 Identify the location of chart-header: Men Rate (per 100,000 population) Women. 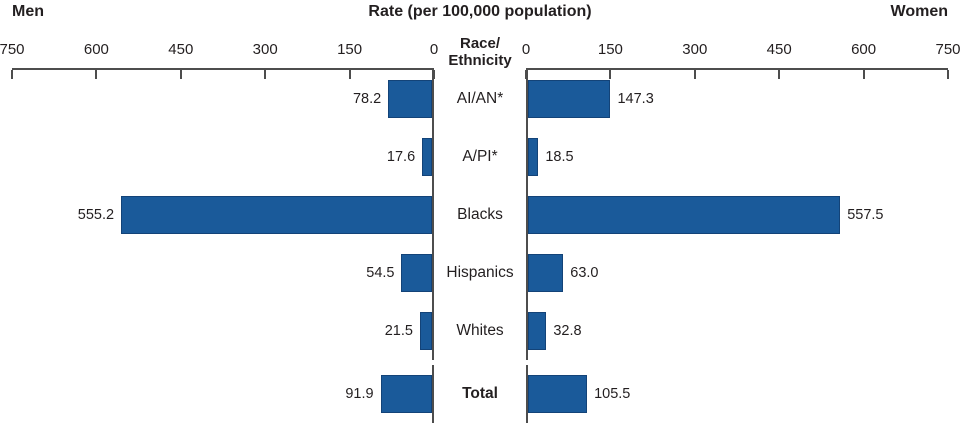
(480, 14).